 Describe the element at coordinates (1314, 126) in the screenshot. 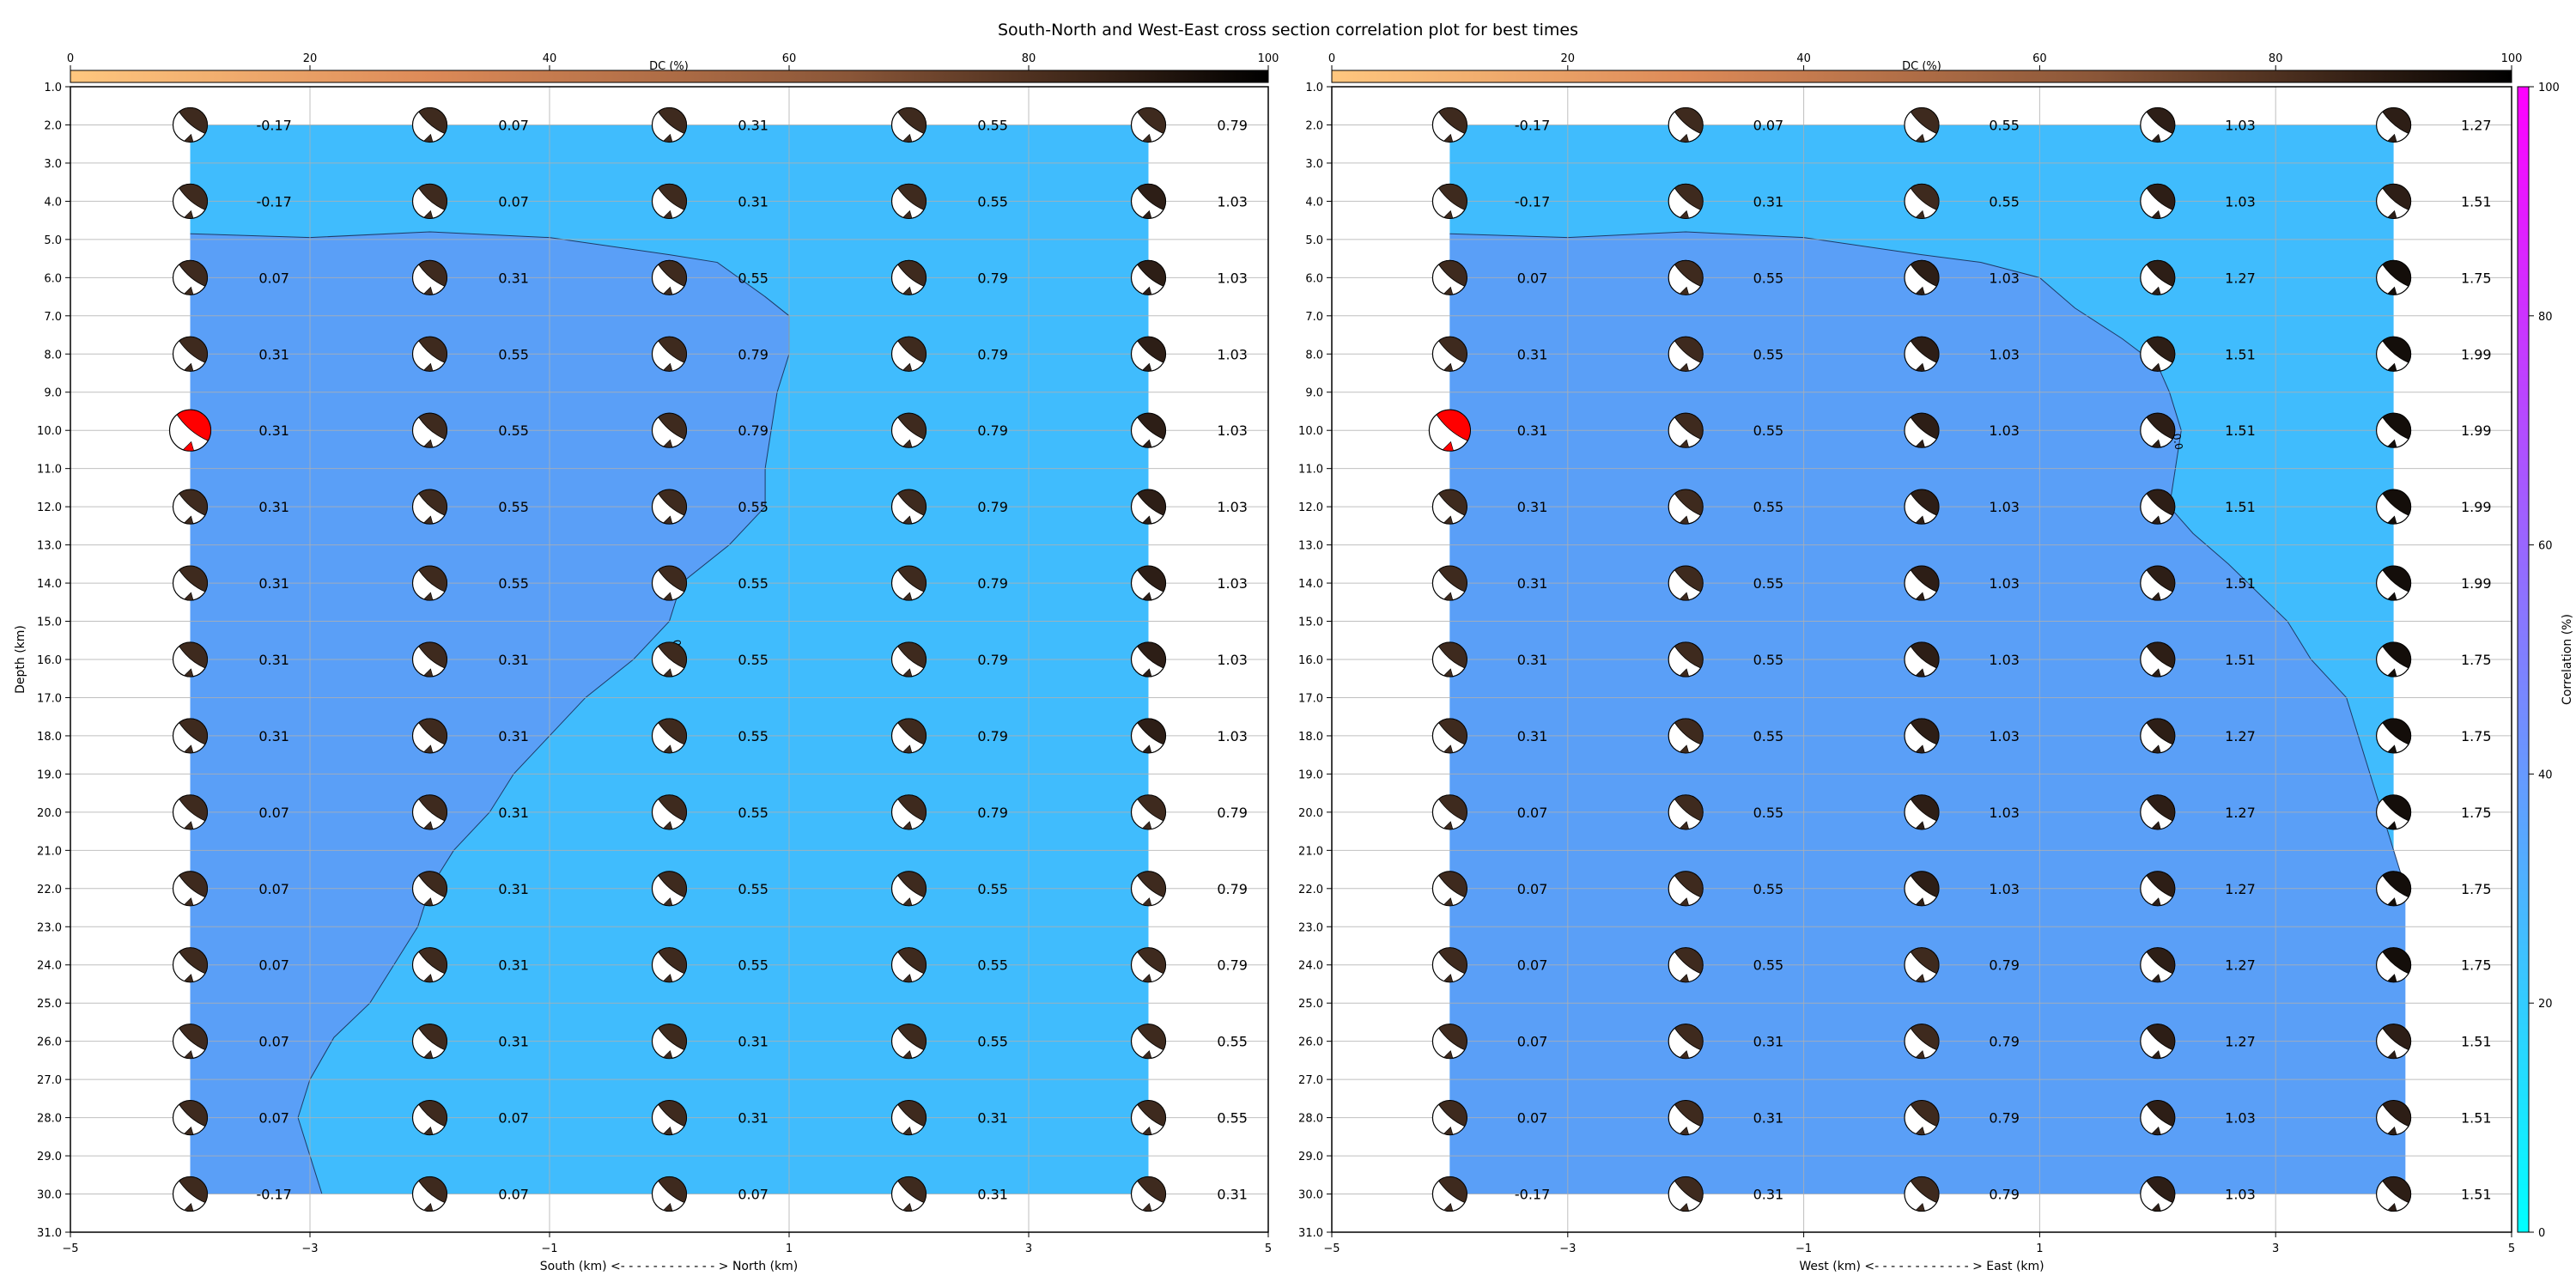

I see `y-tick-label: 2.0` at that location.